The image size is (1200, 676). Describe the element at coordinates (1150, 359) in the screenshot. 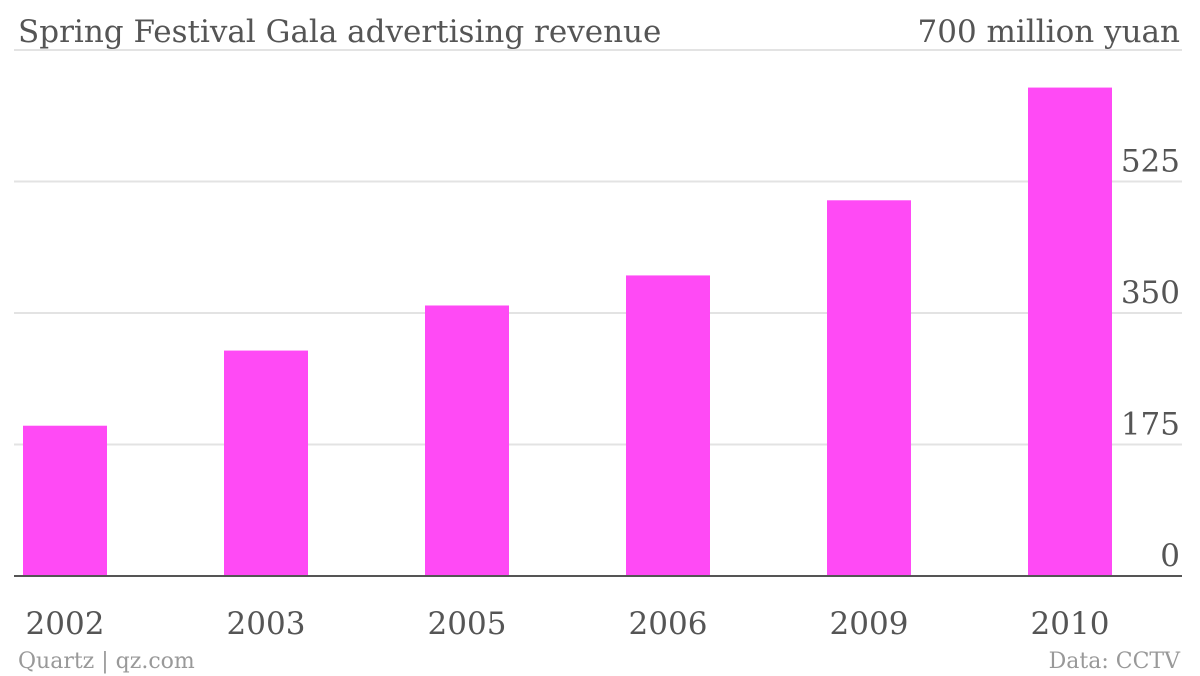

I see `y-axis-ticks: 0 175 350 525` at that location.